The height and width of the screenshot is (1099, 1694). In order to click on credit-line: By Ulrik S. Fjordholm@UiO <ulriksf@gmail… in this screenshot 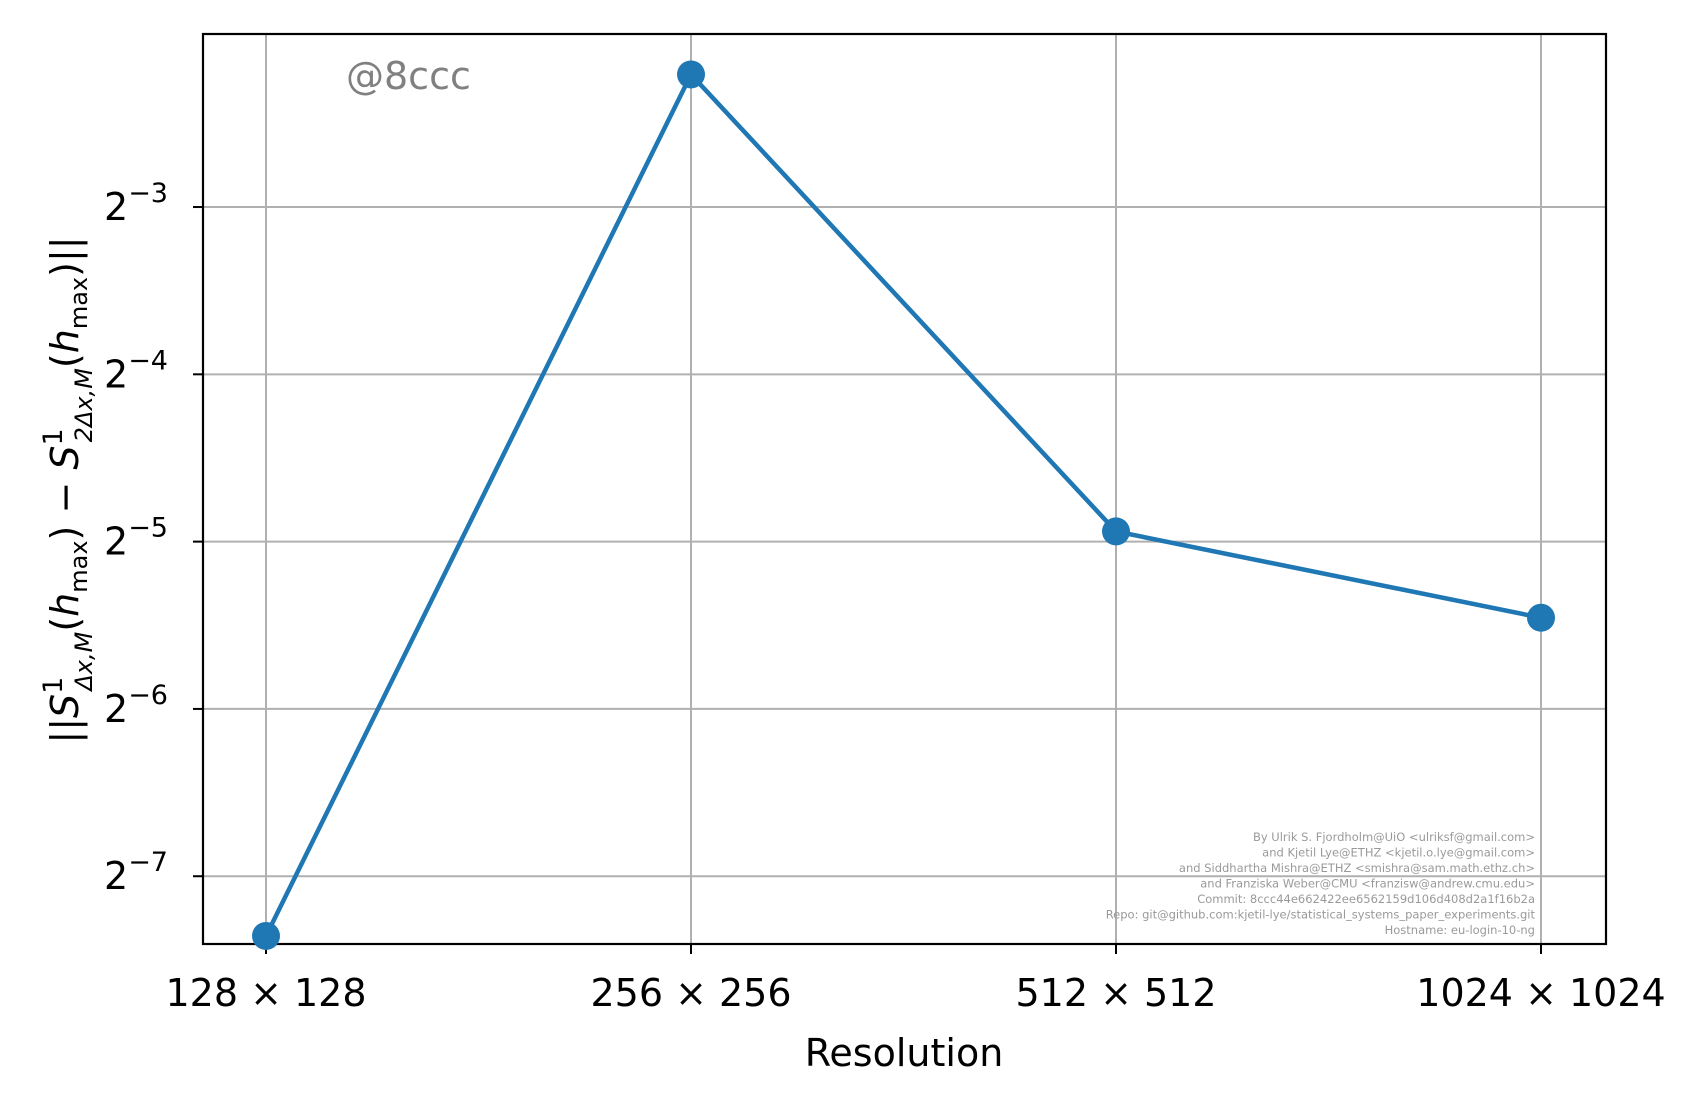, I will do `click(1394, 837)`.